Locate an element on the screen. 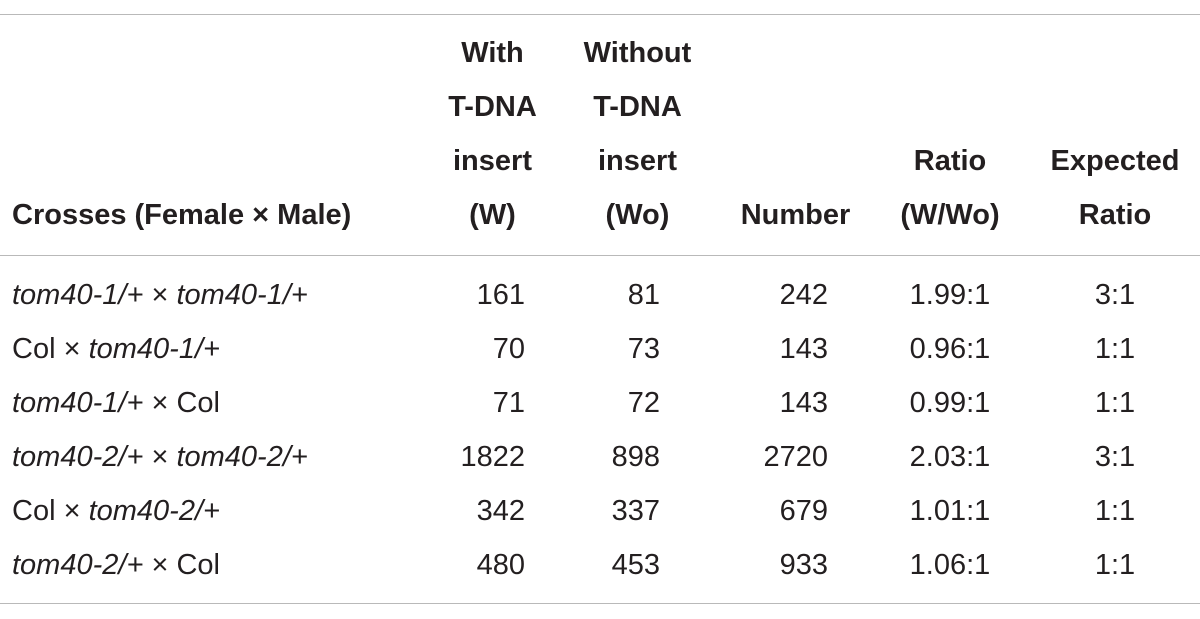 The image size is (1200, 619). cell-without-insert: 337 is located at coordinates (635, 511).